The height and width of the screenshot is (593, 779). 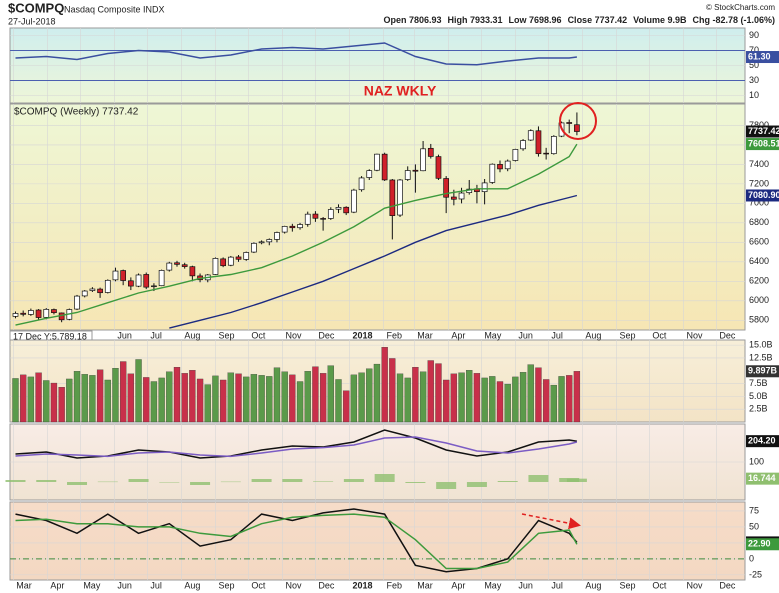 What do you see at coordinates (759, 281) in the screenshot?
I see `y-tick-label: 6200` at bounding box center [759, 281].